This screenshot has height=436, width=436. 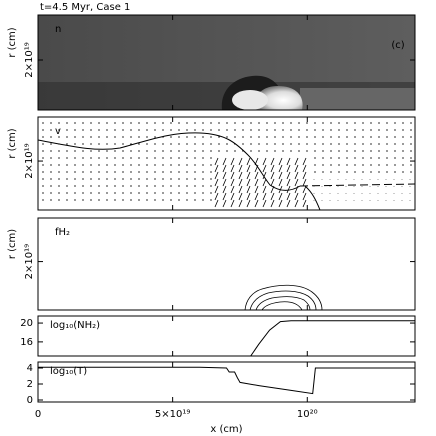 I want to click on panel-label: n, so click(x=58, y=29).